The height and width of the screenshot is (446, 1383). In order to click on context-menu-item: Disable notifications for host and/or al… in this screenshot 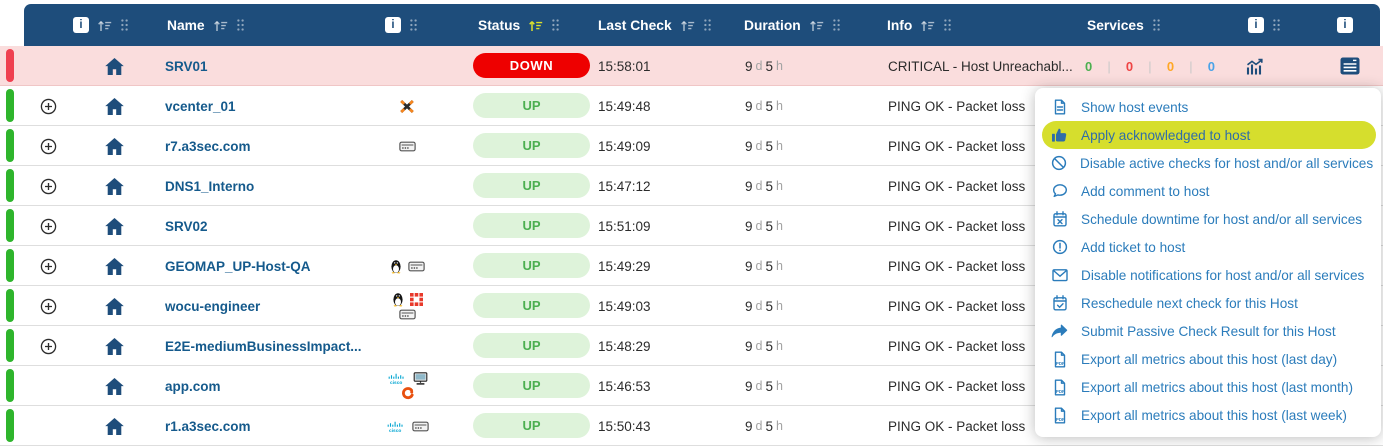, I will do `click(1208, 275)`.